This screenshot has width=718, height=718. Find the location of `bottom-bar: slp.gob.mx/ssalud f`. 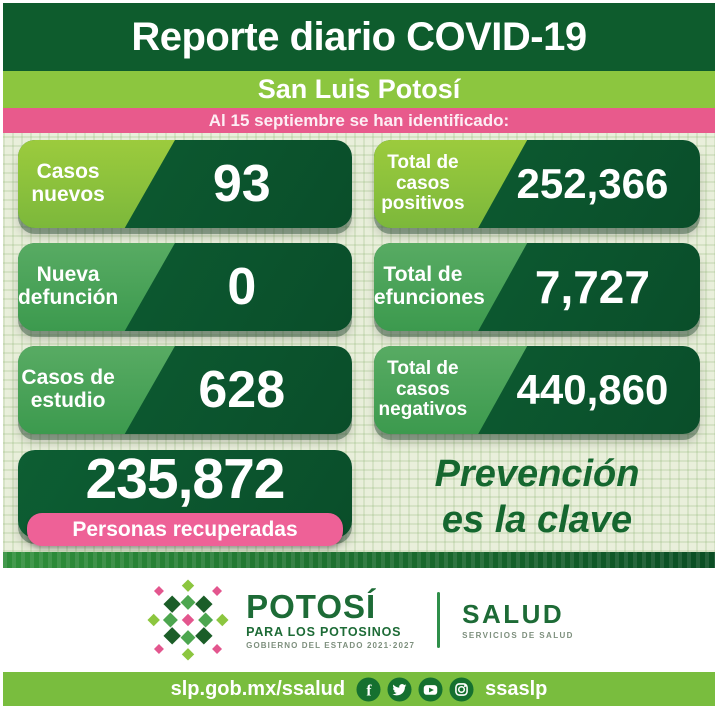

bottom-bar: slp.gob.mx/ssalud f is located at coordinates (359, 689).